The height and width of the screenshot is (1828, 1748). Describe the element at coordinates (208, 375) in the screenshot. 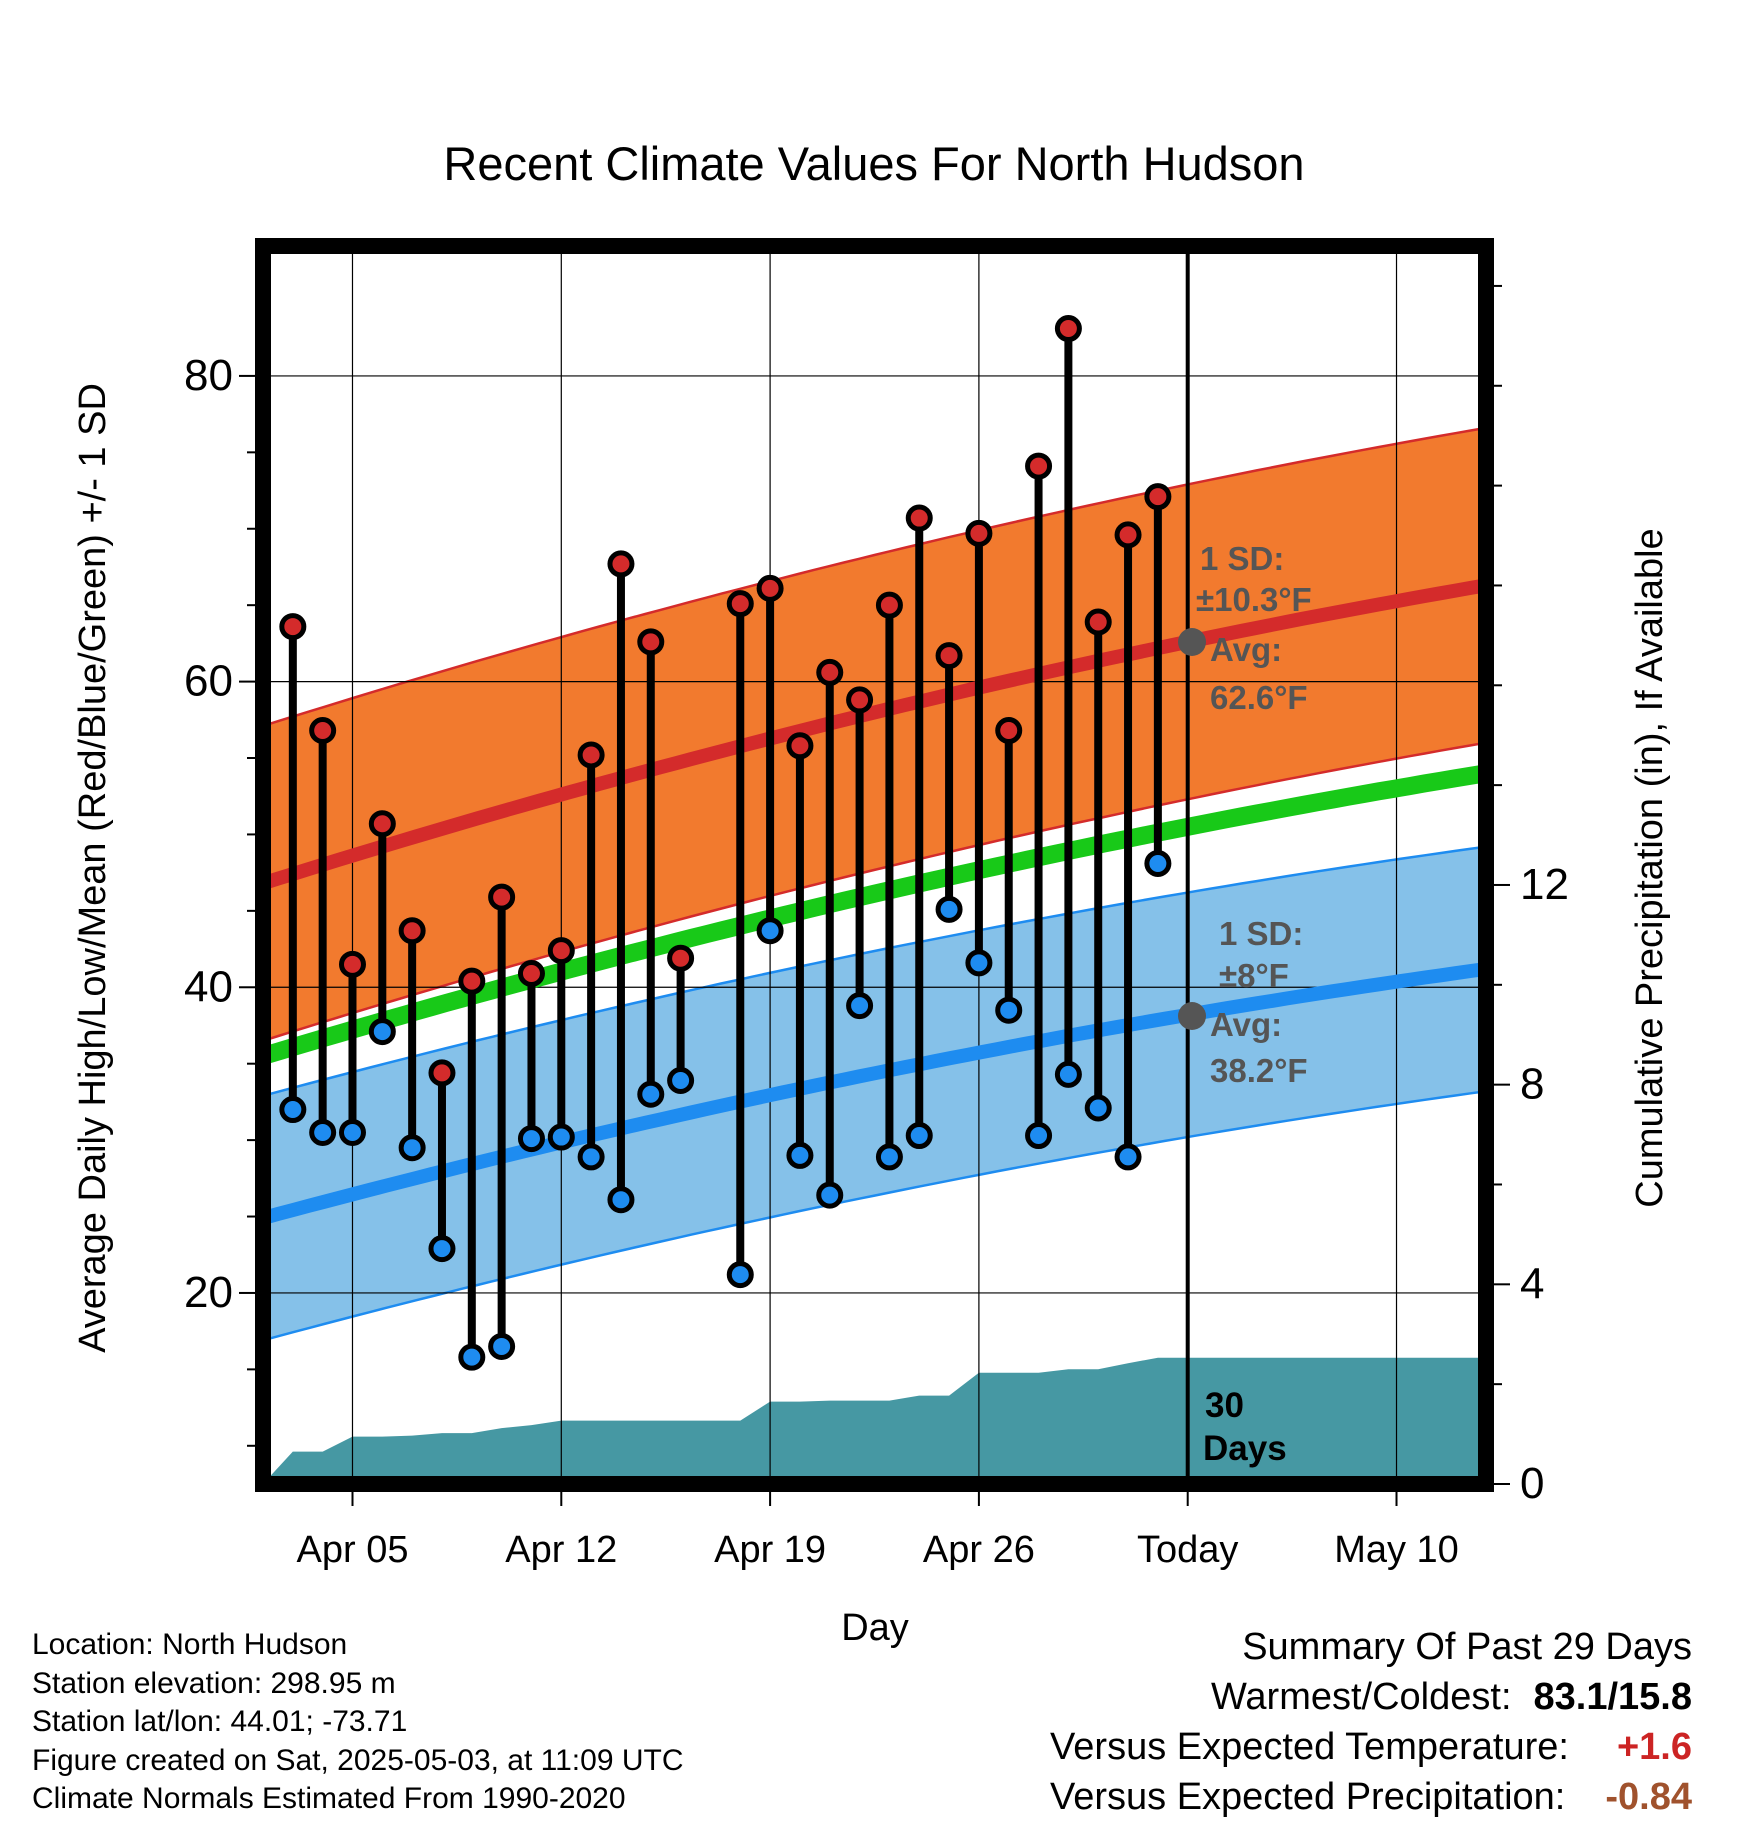

I see `y-tick-label: 80` at that location.